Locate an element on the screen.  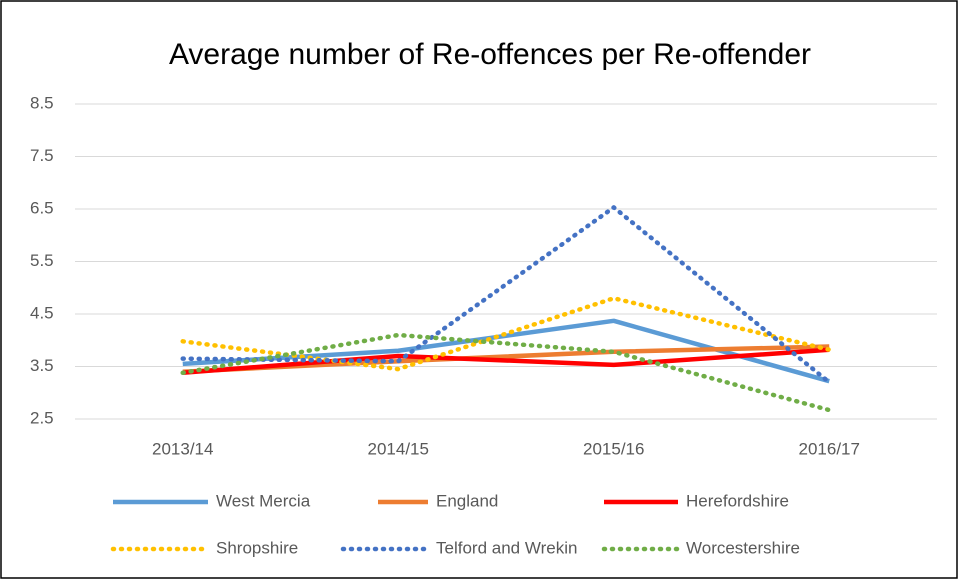
y-tick-label: 7.5 is located at coordinates (42, 155).